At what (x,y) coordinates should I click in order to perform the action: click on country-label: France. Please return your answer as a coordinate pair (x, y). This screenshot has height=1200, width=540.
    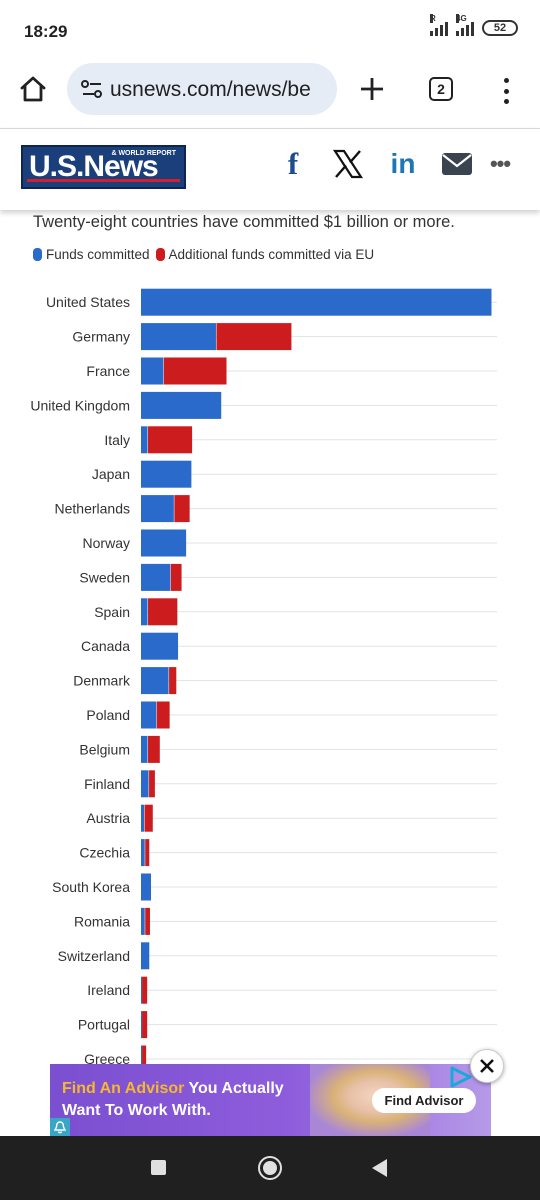
    Looking at the image, I should click on (108, 371).